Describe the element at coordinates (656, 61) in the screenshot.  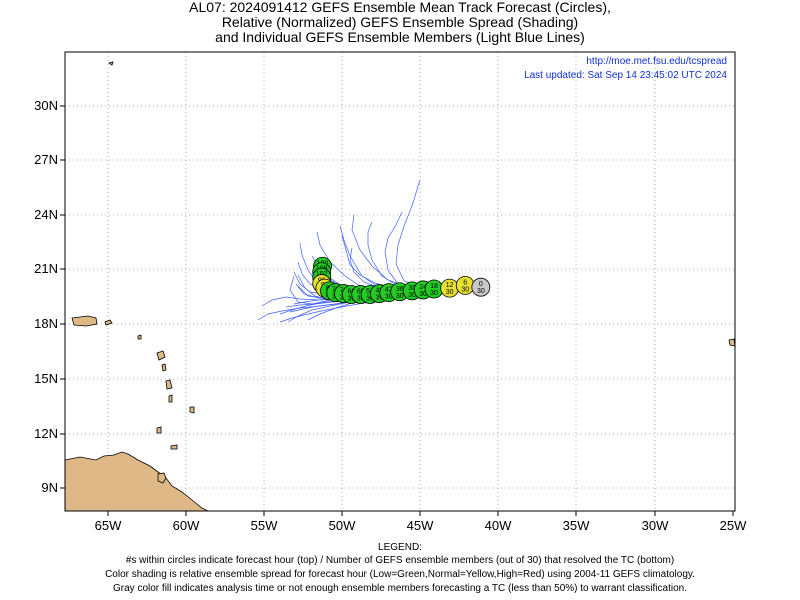
I see `source-url: http://moe.met.fsu.edu/tcspread` at that location.